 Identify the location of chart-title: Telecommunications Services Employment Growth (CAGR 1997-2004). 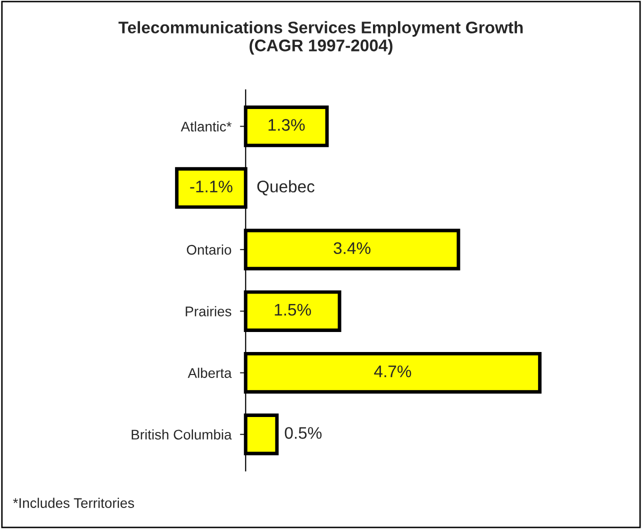
(320, 38).